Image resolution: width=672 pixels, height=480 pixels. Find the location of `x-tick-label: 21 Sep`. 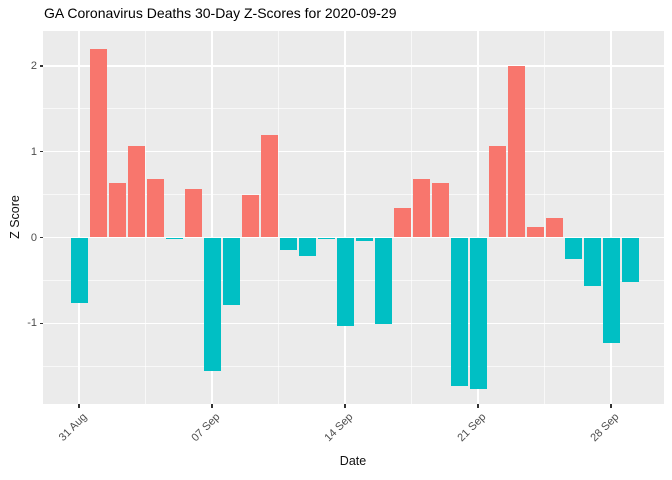

x-tick-label: 21 Sep is located at coordinates (472, 428).